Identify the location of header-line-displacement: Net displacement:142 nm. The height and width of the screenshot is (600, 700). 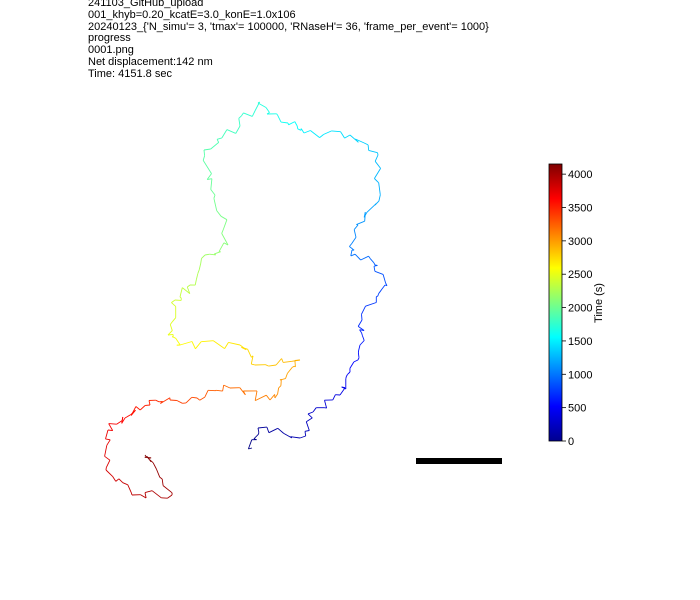
(150, 61).